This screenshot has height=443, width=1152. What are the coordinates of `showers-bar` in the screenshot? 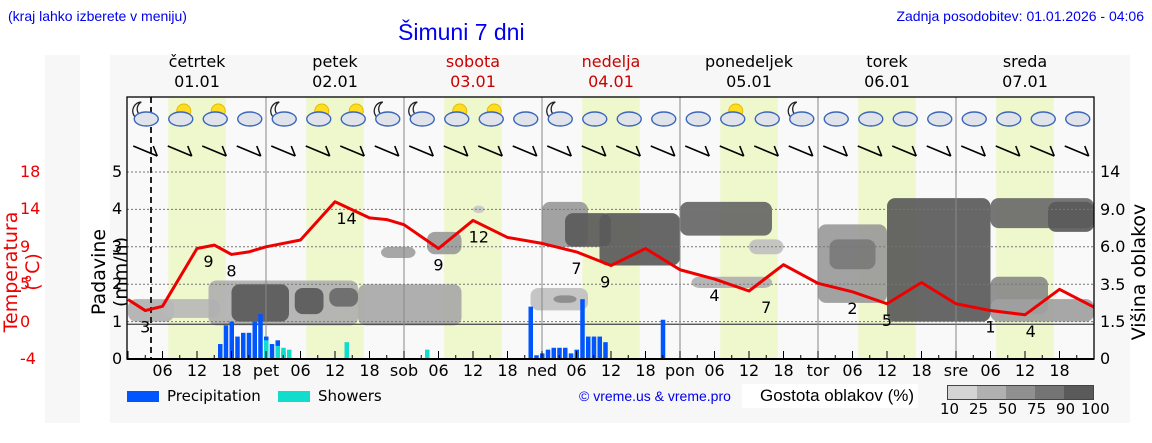 It's located at (289, 354).